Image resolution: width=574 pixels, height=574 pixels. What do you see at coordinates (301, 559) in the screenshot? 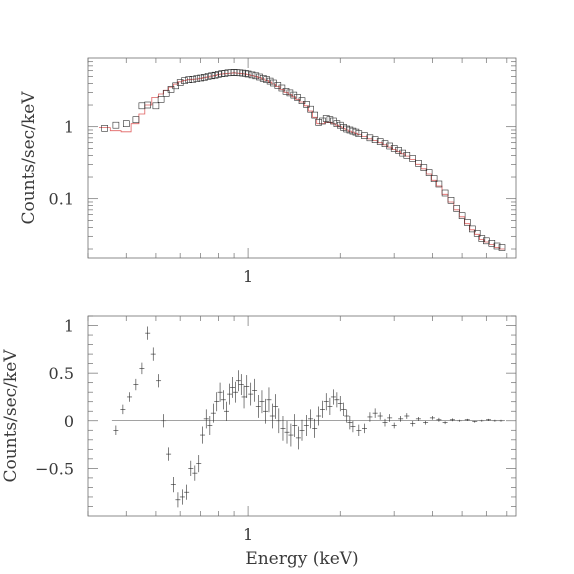
I see `x-axis-label: Energy (keV)` at bounding box center [301, 559].